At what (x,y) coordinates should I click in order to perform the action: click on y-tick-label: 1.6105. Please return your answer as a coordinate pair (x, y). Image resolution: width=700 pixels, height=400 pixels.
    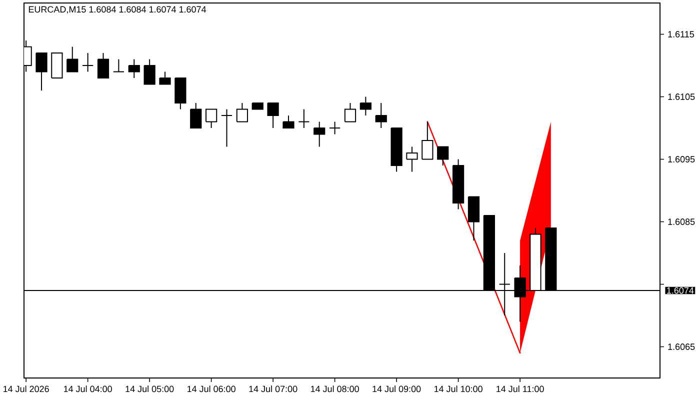
    Looking at the image, I should click on (681, 97).